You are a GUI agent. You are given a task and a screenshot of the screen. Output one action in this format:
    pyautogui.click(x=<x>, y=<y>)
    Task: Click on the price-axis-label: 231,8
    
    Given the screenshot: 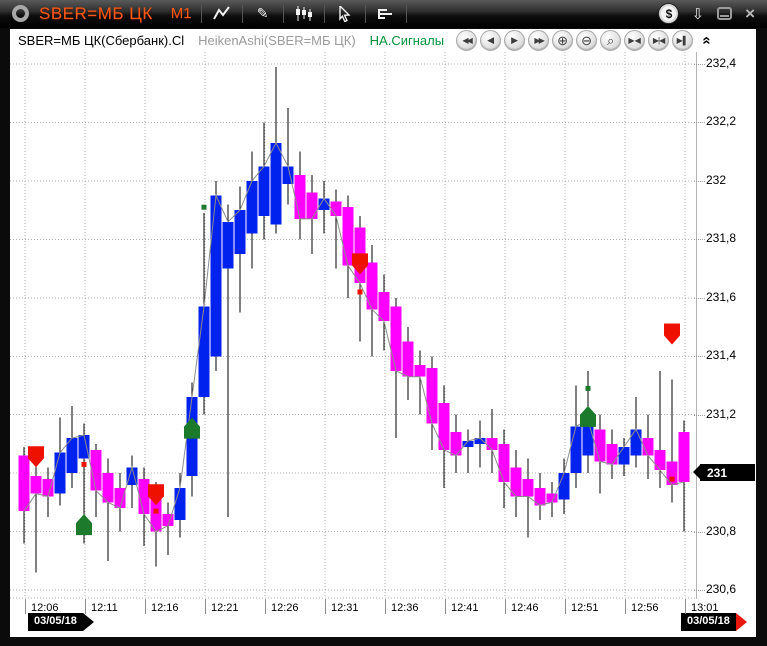 What is the action you would take?
    pyautogui.click(x=715, y=238)
    